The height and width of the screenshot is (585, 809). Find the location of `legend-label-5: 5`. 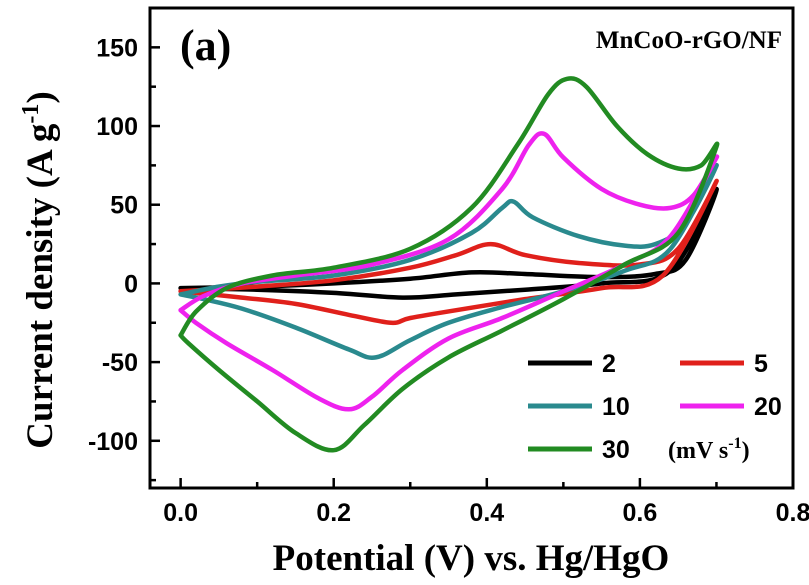

legend-label-5: 5 is located at coordinates (761, 364).